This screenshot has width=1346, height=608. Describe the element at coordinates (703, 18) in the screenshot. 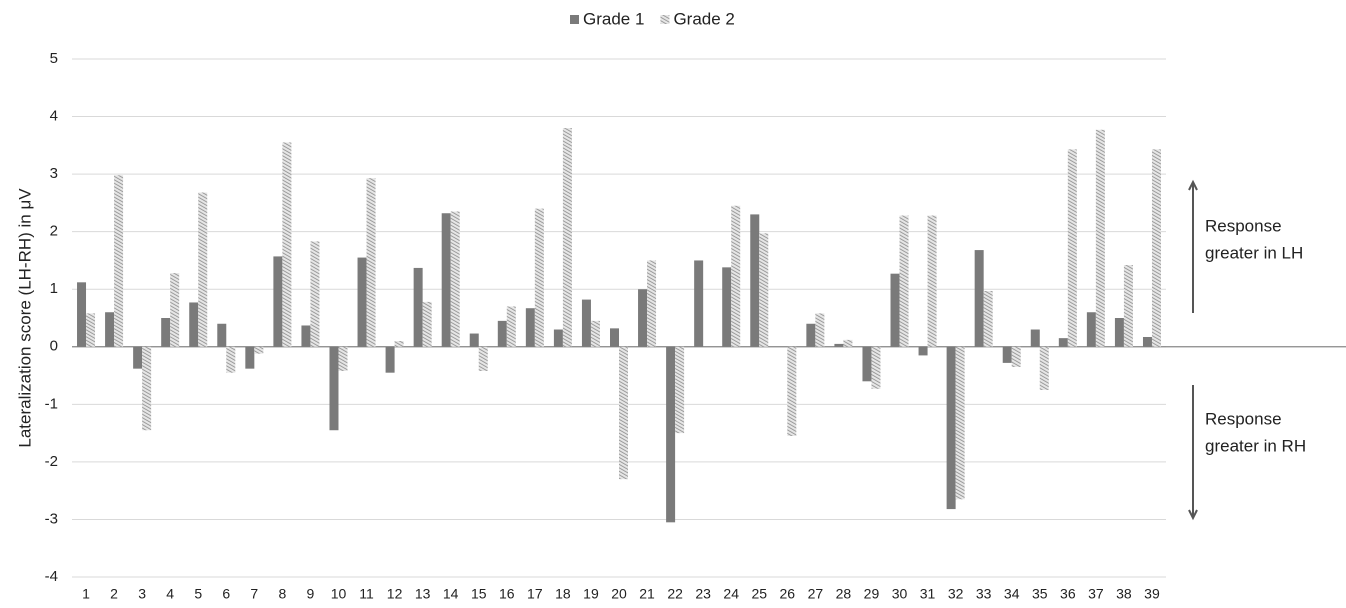

I see `legend-label: Grade 2` at that location.